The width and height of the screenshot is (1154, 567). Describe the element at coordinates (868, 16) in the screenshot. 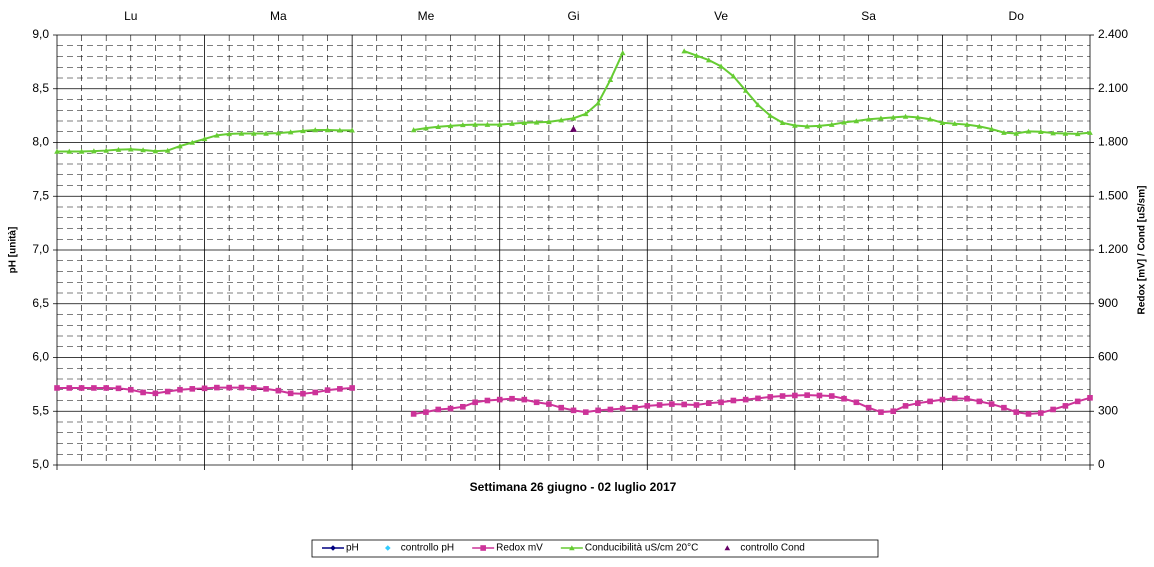

I see `day-label: Sa` at that location.